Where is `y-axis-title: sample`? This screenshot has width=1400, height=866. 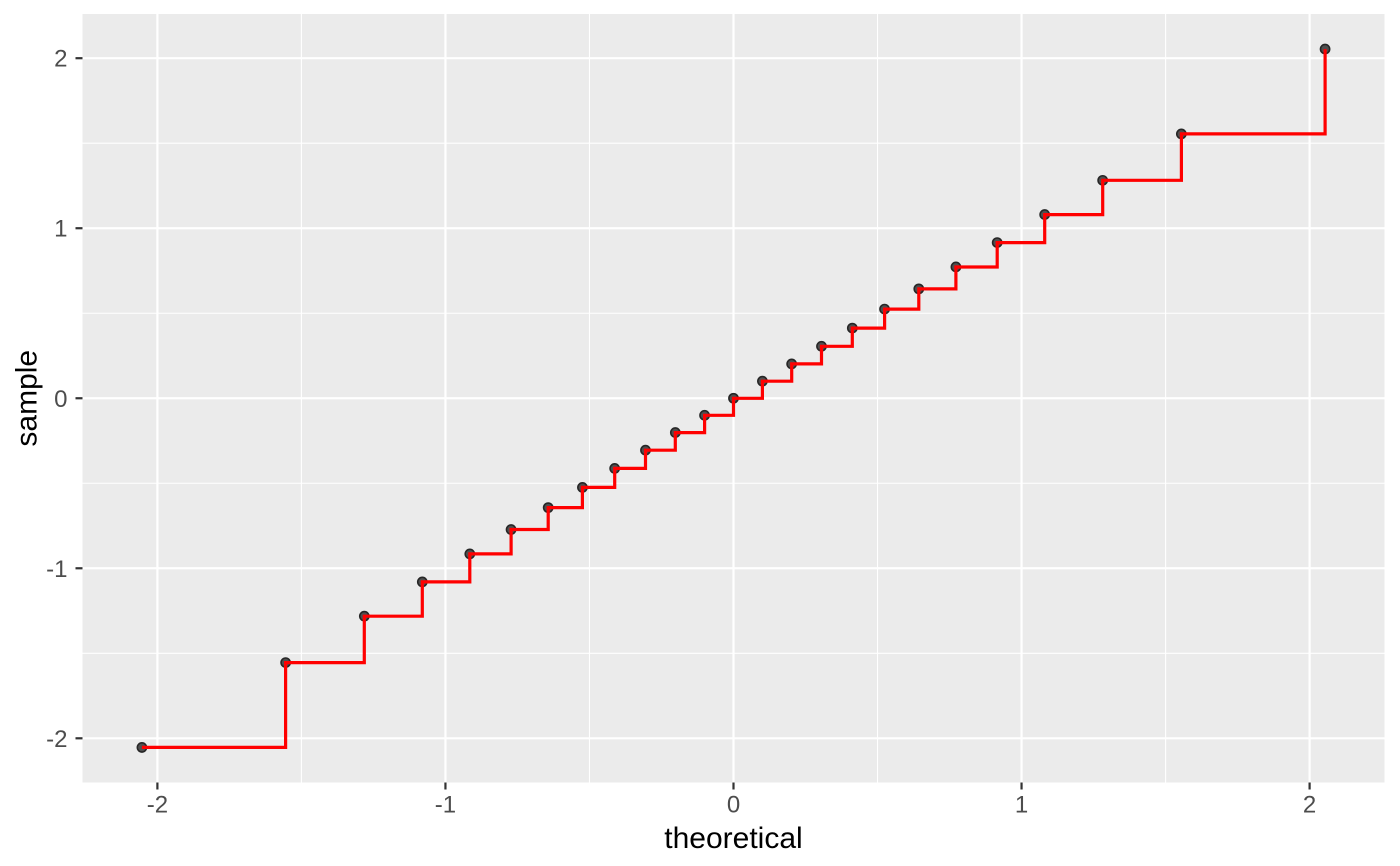
y-axis-title: sample is located at coordinates (27, 398).